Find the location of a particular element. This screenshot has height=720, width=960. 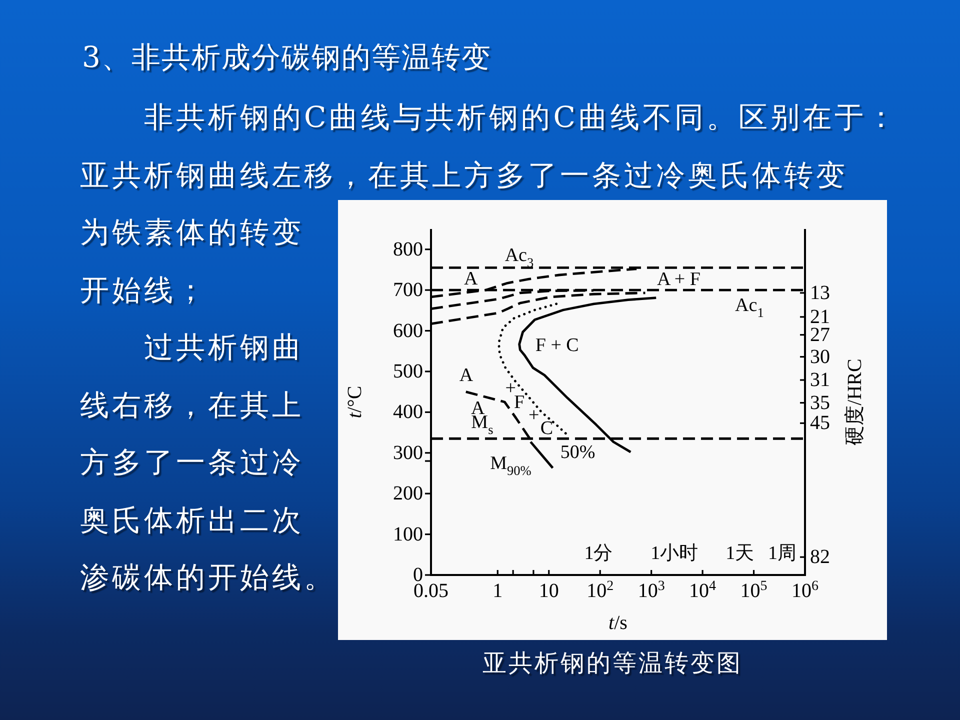

annotation: Ac$_{1}$ is located at coordinates (749, 307).